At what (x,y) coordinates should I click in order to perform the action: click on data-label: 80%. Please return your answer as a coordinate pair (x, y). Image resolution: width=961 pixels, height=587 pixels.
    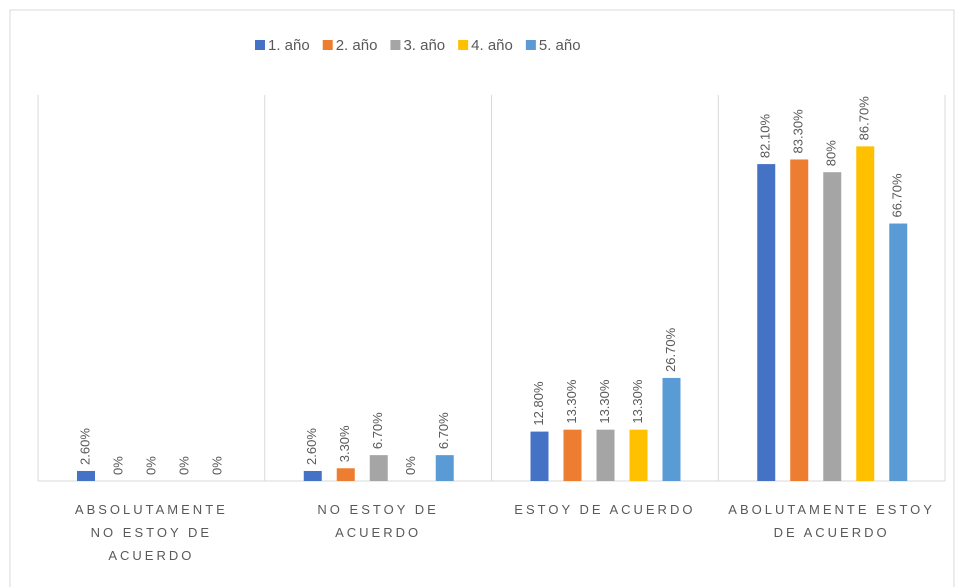
    Looking at the image, I should click on (831, 153).